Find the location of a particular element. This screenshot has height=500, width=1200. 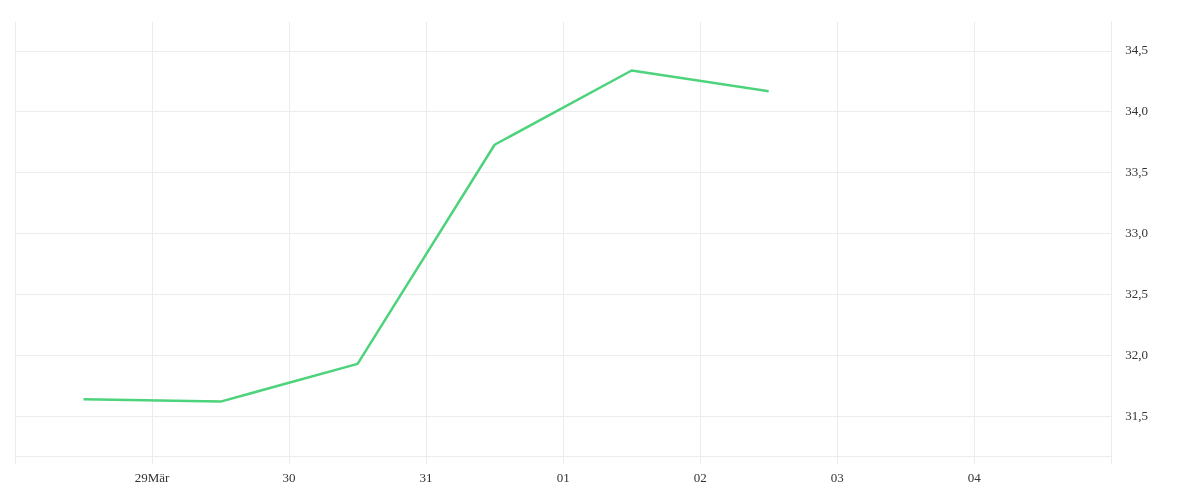

y-tick-label: 31,5 is located at coordinates (1136, 415).